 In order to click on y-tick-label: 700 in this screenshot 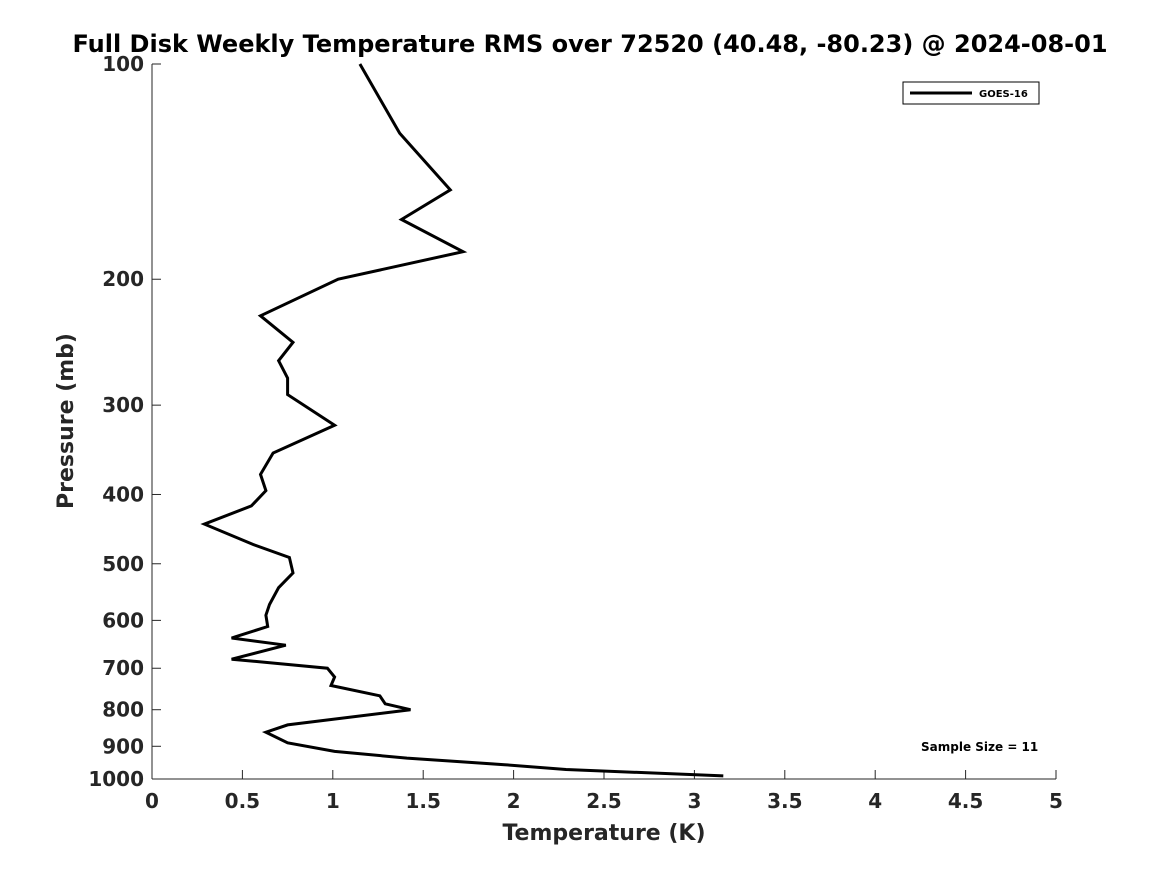, I will do `click(123, 668)`.